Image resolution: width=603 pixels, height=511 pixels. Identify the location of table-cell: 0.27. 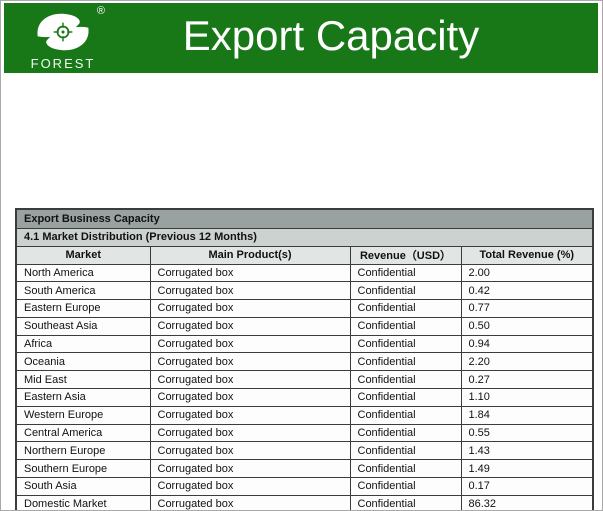
(527, 380).